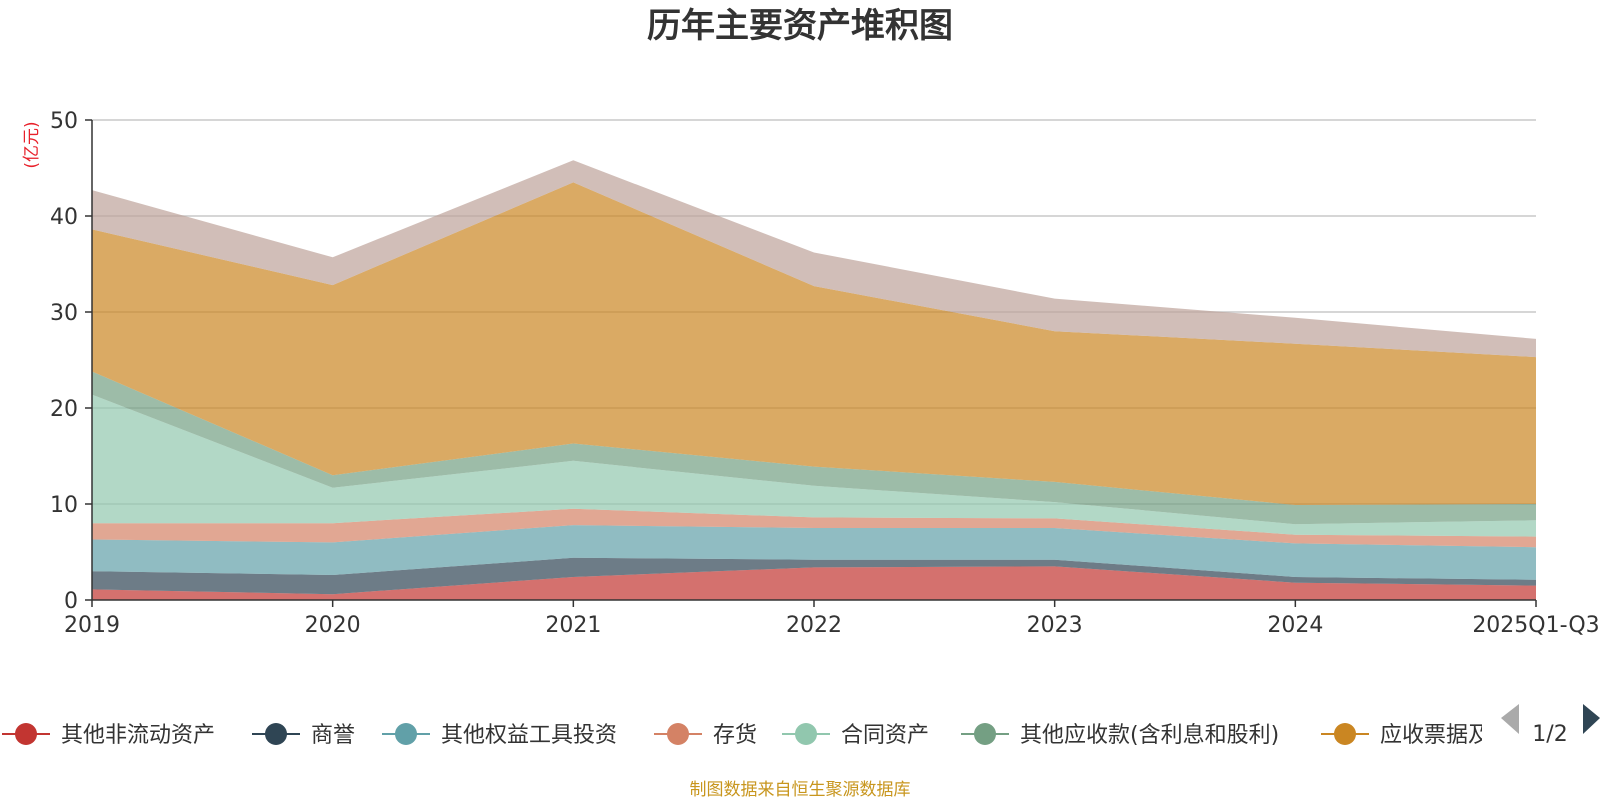 This screenshot has height=800, width=1600. What do you see at coordinates (71, 601) in the screenshot?
I see `y-tick-label: 0` at bounding box center [71, 601].